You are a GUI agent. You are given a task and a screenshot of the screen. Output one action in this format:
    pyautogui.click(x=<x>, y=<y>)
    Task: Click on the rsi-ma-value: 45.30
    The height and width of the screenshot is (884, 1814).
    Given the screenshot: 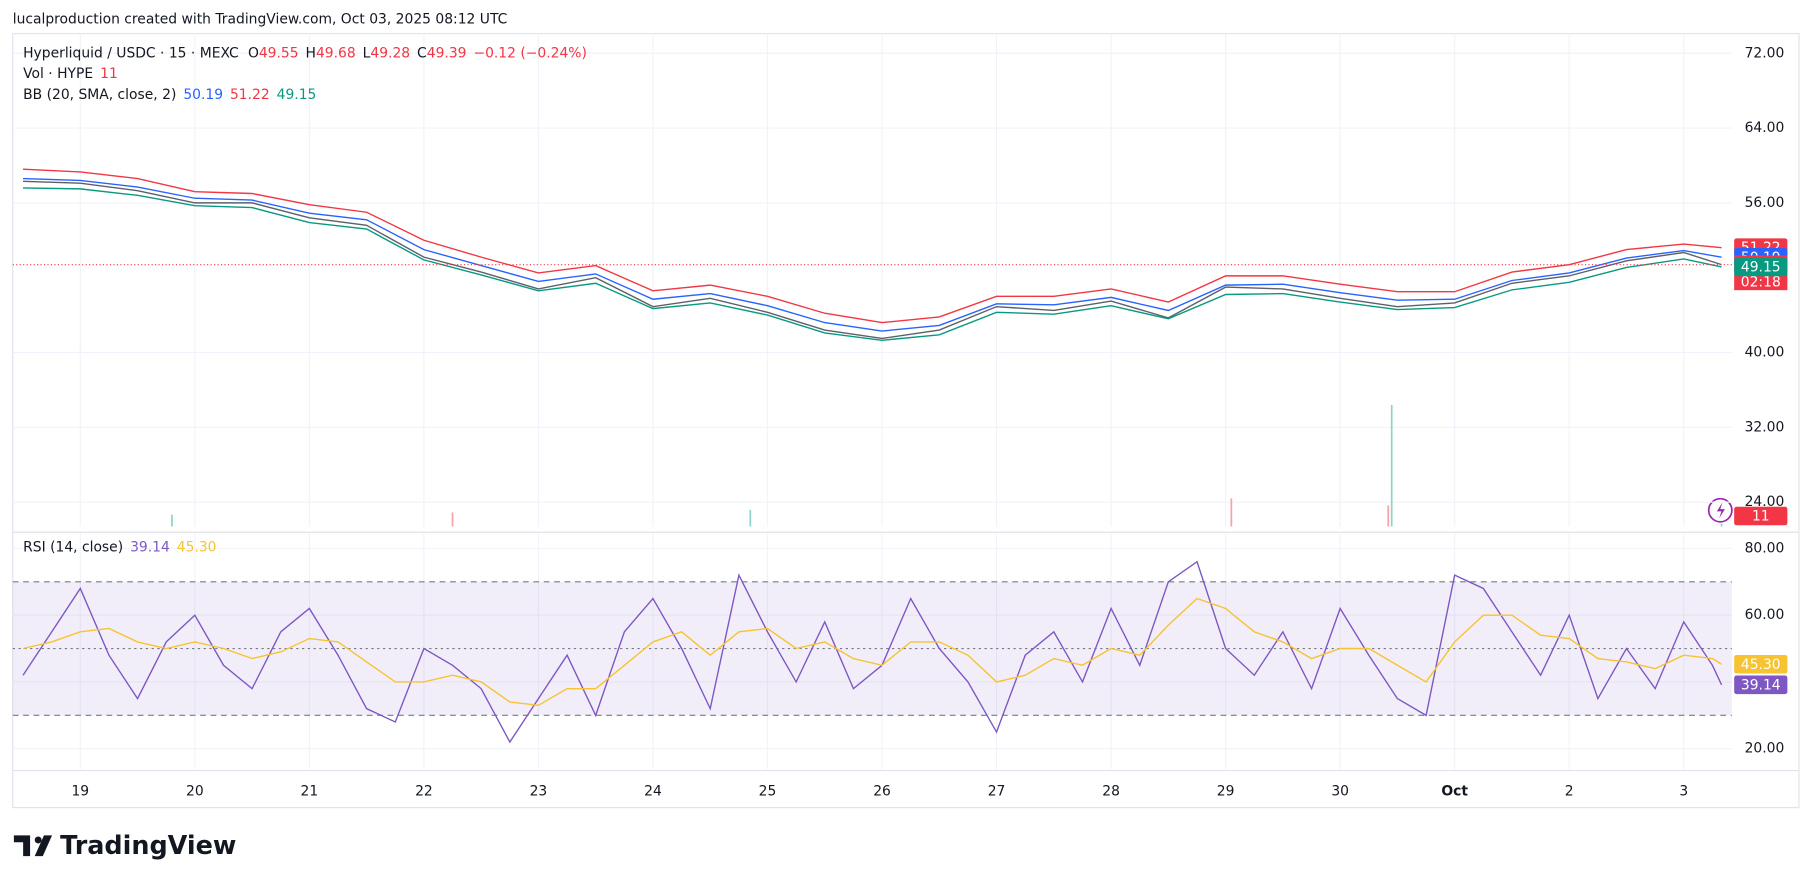 What is the action you would take?
    pyautogui.click(x=197, y=547)
    